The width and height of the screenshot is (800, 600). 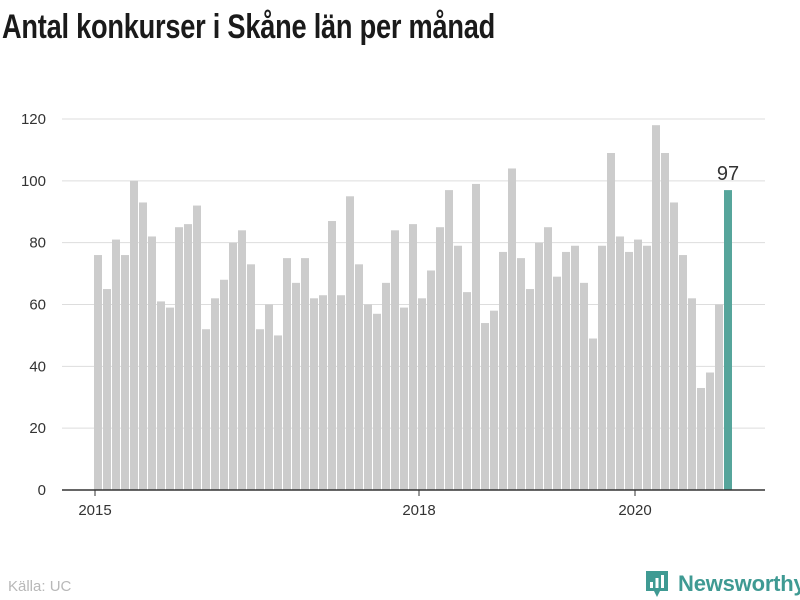 I want to click on y-tick-label: 20, so click(x=37, y=428).